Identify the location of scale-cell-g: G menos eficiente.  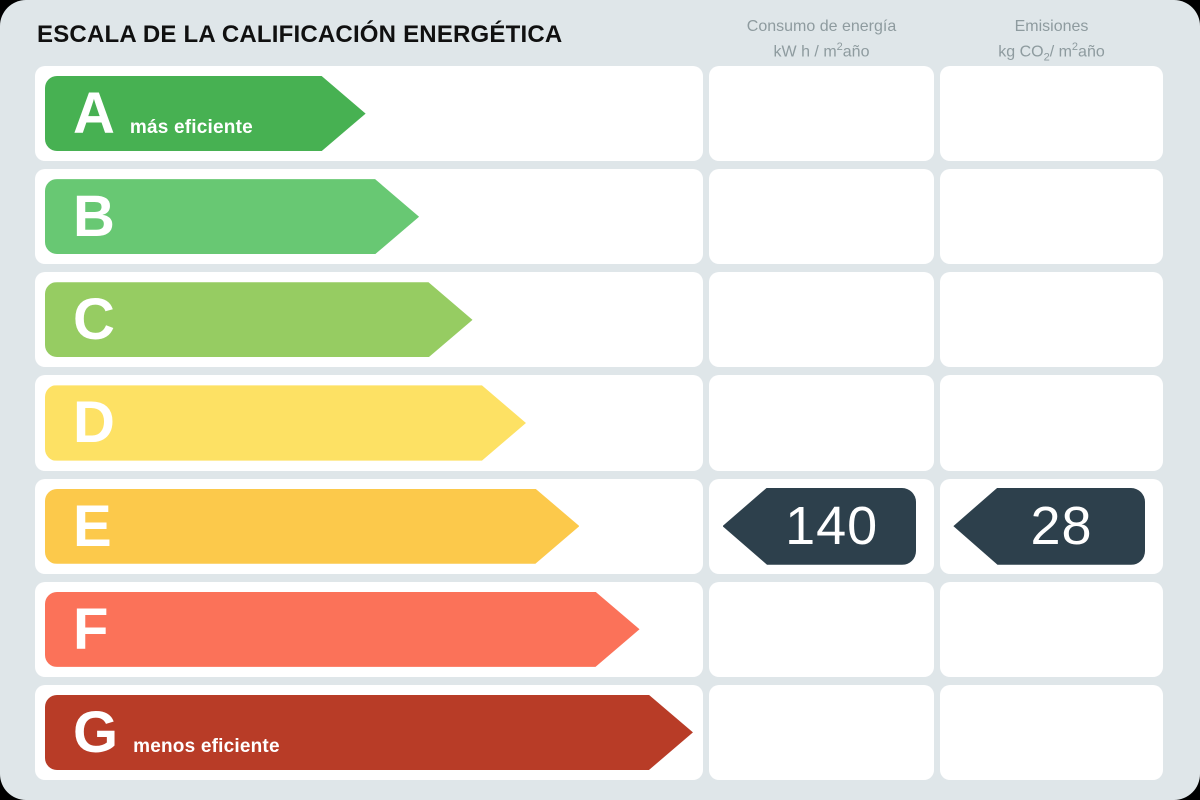
(369, 732).